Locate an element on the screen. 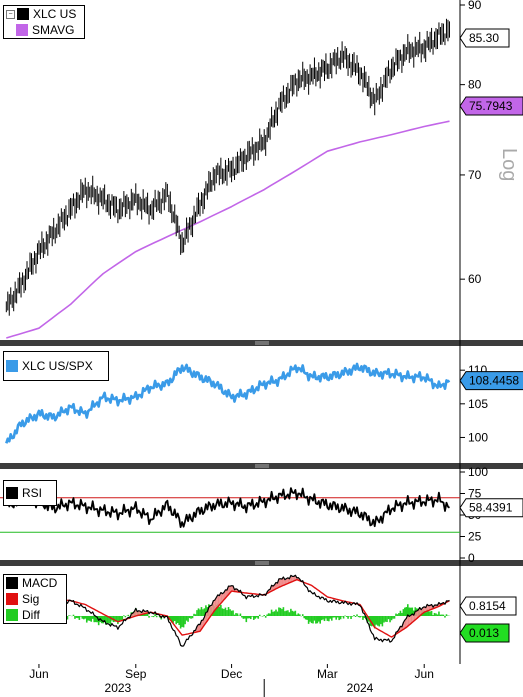 Image resolution: width=523 pixels, height=697 pixels. macd-last-value: 0.8154 is located at coordinates (487, 606).